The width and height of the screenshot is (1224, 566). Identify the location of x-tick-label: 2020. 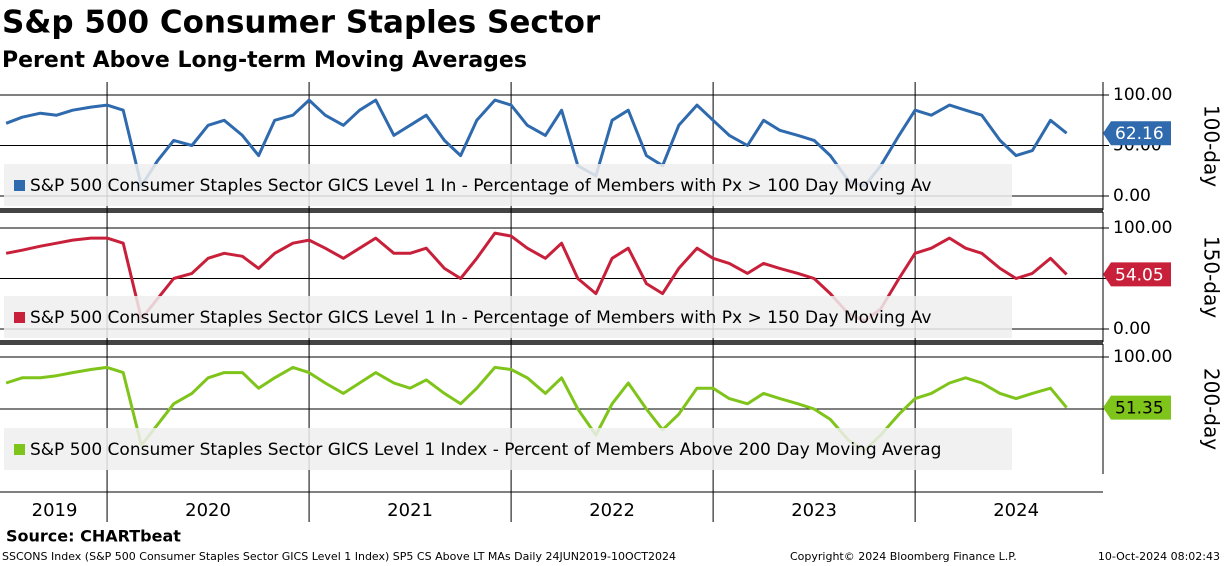
(208, 510).